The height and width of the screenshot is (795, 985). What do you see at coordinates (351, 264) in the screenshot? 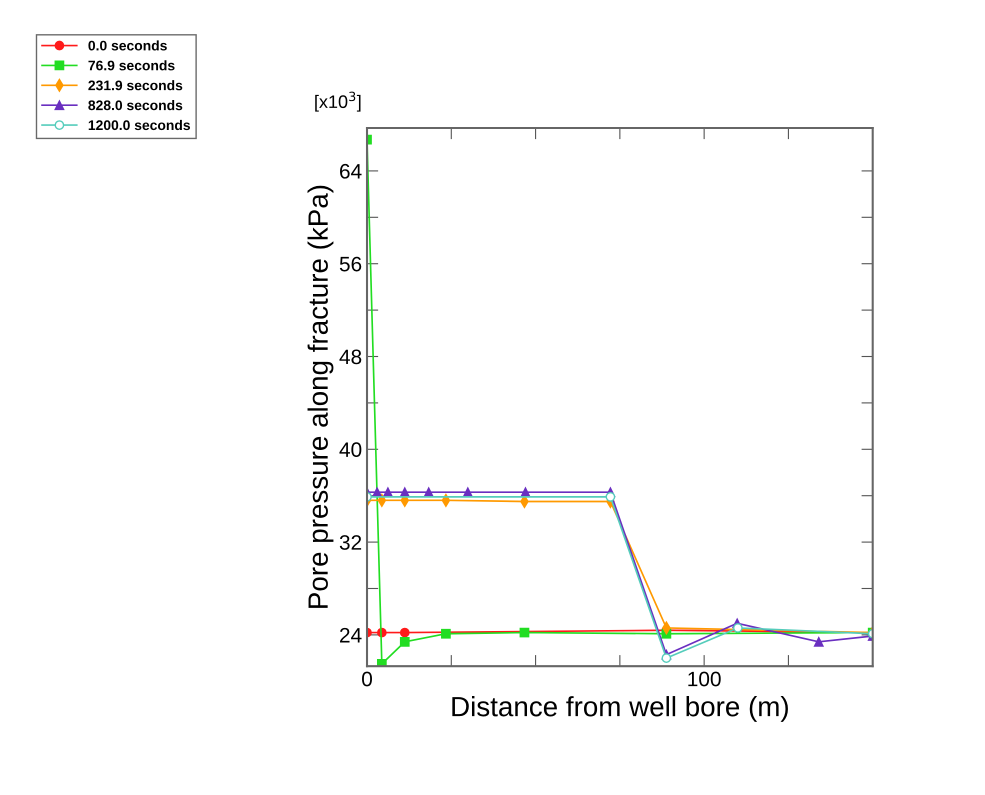
I see `y-tick-label: 56` at bounding box center [351, 264].